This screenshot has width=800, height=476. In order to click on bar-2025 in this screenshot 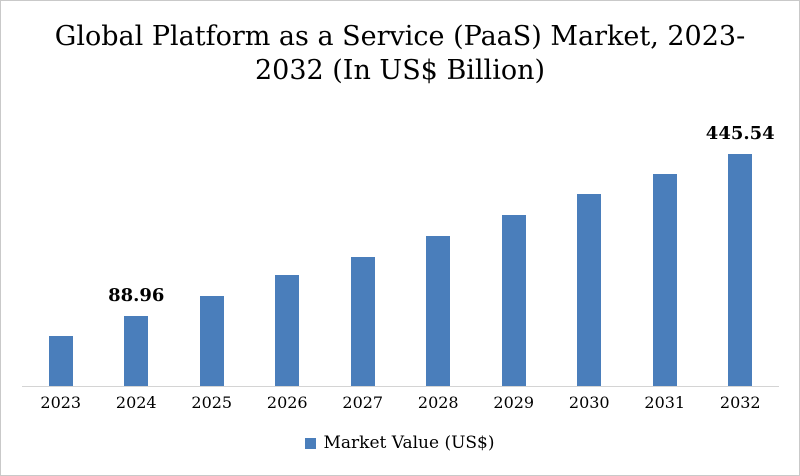, I will do `click(211, 341)`.